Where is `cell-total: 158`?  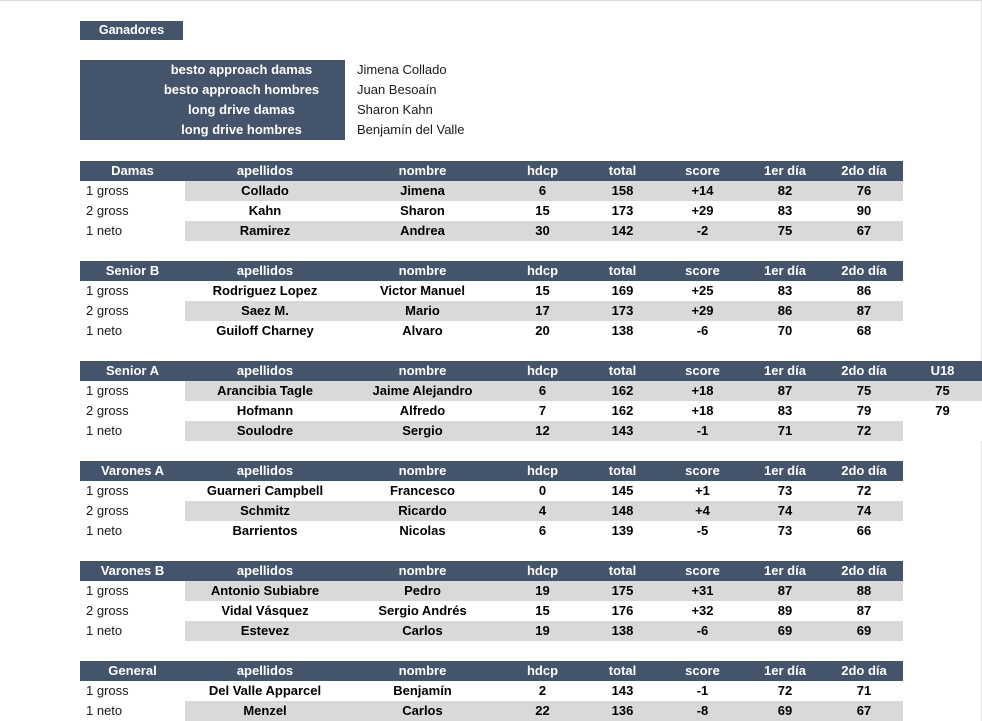 cell-total: 158 is located at coordinates (622, 190).